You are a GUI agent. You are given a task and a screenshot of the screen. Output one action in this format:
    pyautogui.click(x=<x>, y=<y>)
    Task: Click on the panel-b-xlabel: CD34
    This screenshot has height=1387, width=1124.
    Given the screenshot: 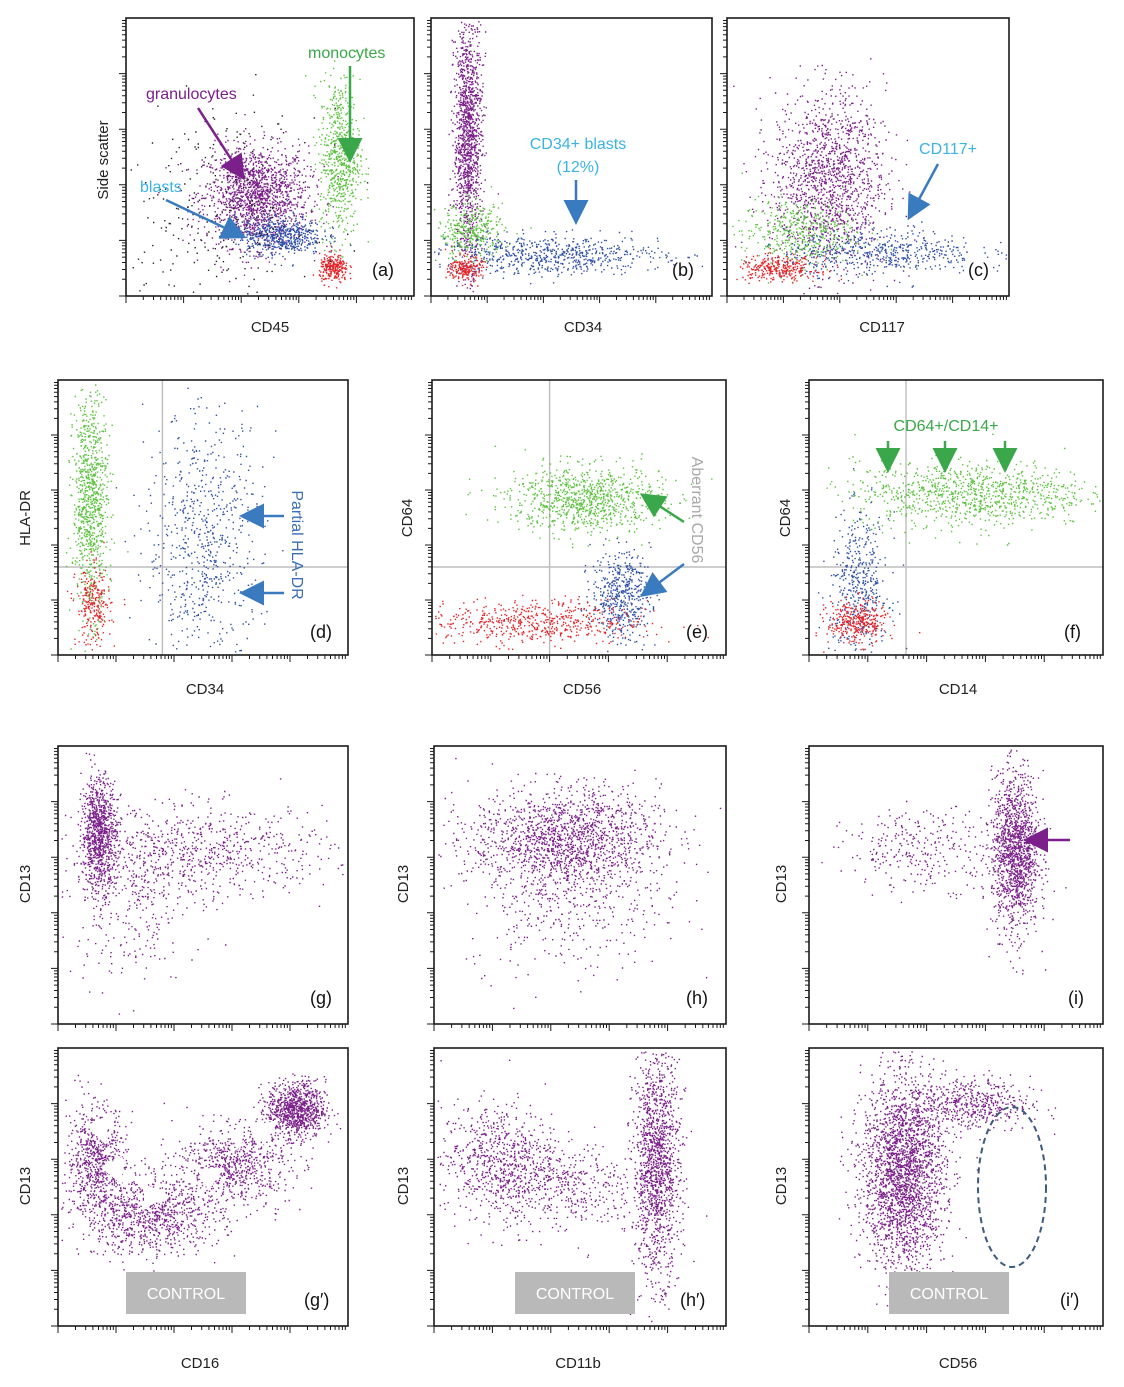 What is the action you would take?
    pyautogui.click(x=583, y=327)
    